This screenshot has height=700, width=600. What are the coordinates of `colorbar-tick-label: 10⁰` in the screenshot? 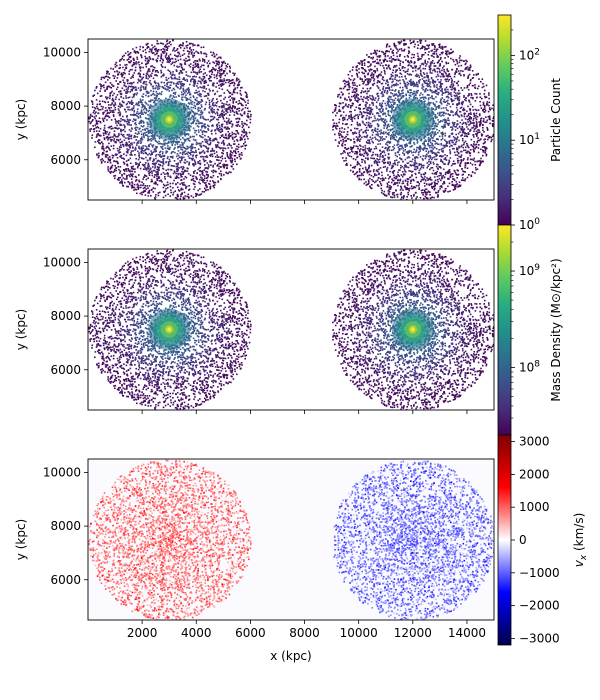 It's located at (529, 224).